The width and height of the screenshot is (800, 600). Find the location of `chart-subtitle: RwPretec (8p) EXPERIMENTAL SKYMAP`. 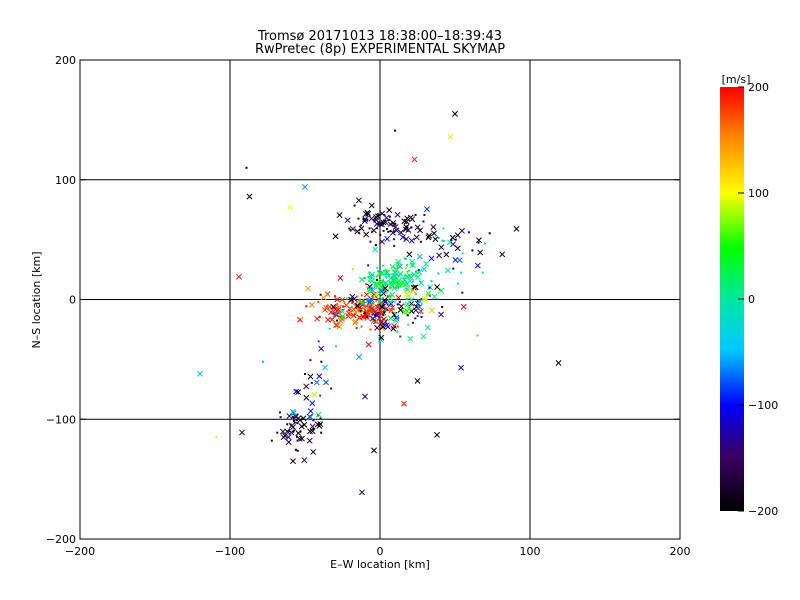

chart-subtitle: RwPretec (8p) EXPERIMENTAL SKYMAP is located at coordinates (380, 49).